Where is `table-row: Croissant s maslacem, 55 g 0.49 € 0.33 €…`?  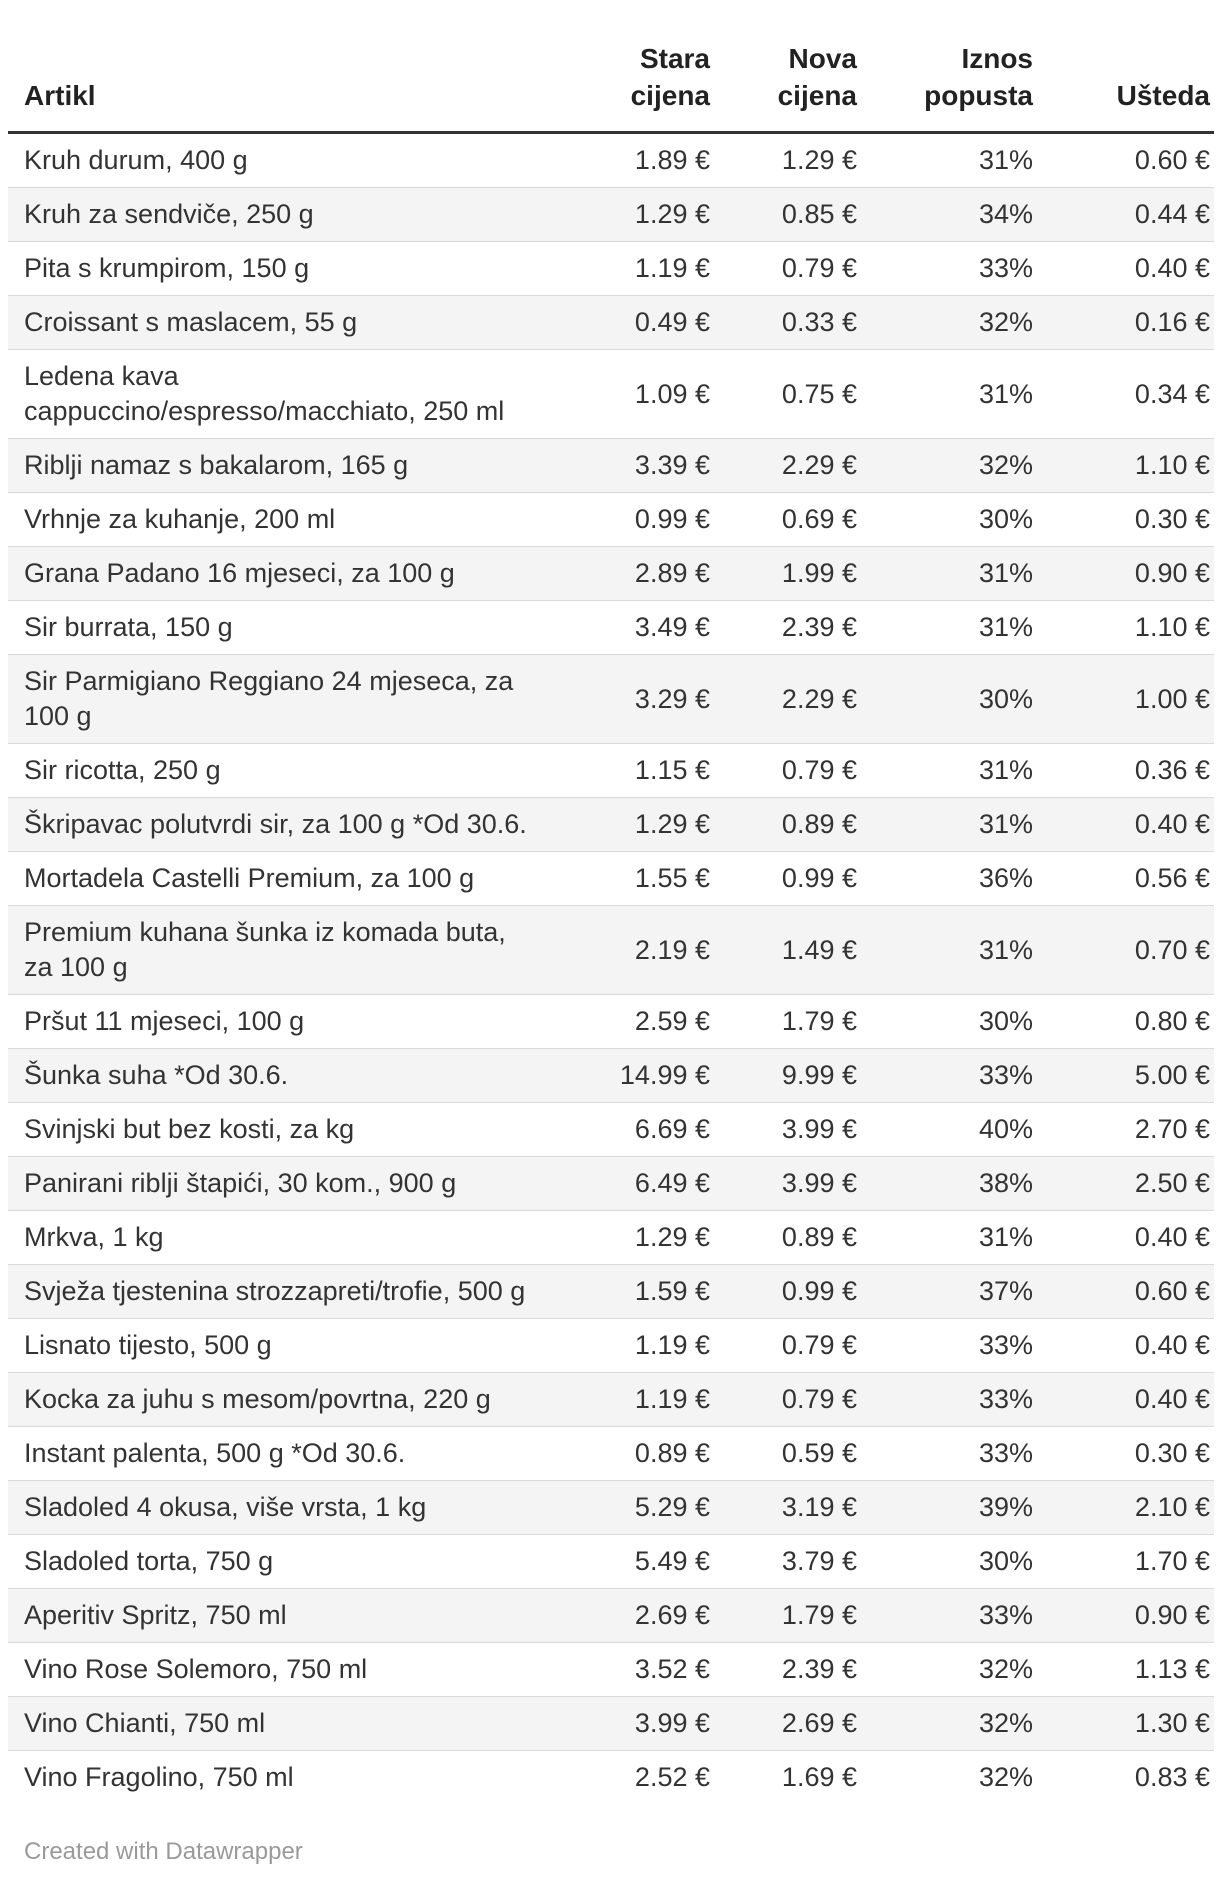 table-row: Croissant s maslacem, 55 g 0.49 € 0.33 €… is located at coordinates (611, 322).